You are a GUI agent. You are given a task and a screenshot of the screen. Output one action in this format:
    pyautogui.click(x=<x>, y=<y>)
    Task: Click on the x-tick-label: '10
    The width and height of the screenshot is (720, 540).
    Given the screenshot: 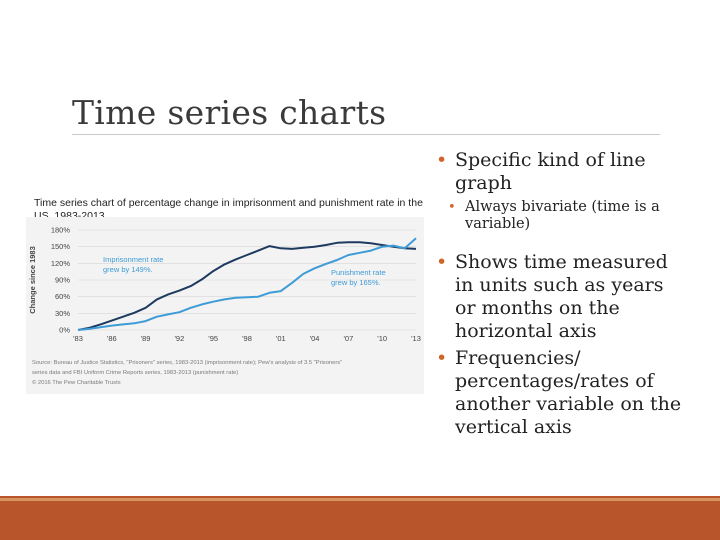 What is the action you would take?
    pyautogui.click(x=382, y=338)
    